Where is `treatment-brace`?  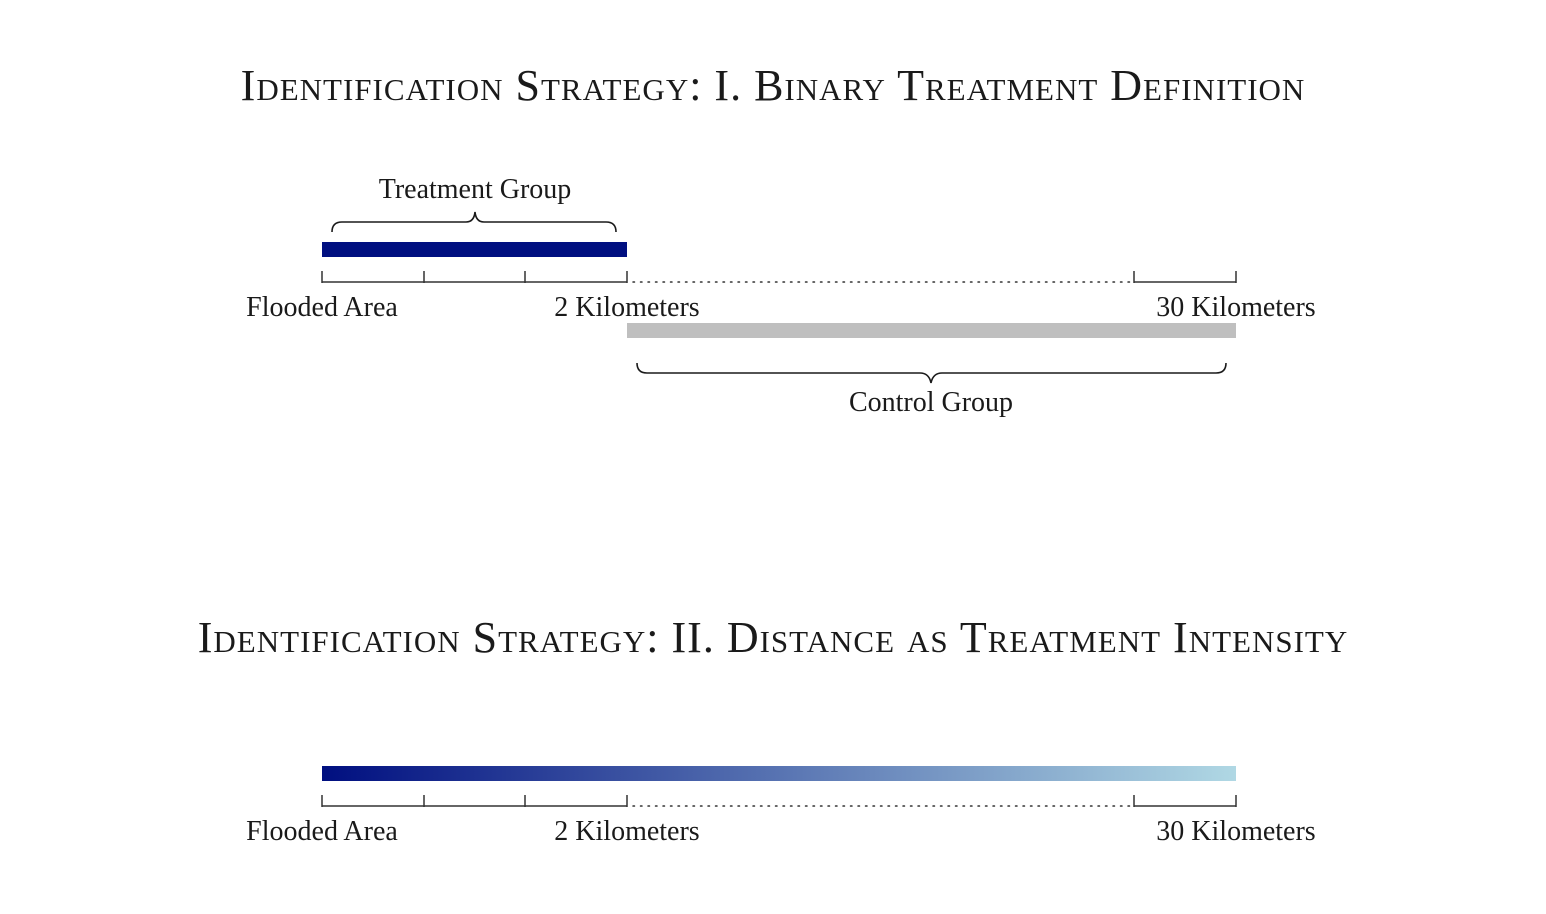
treatment-brace is located at coordinates (474, 222).